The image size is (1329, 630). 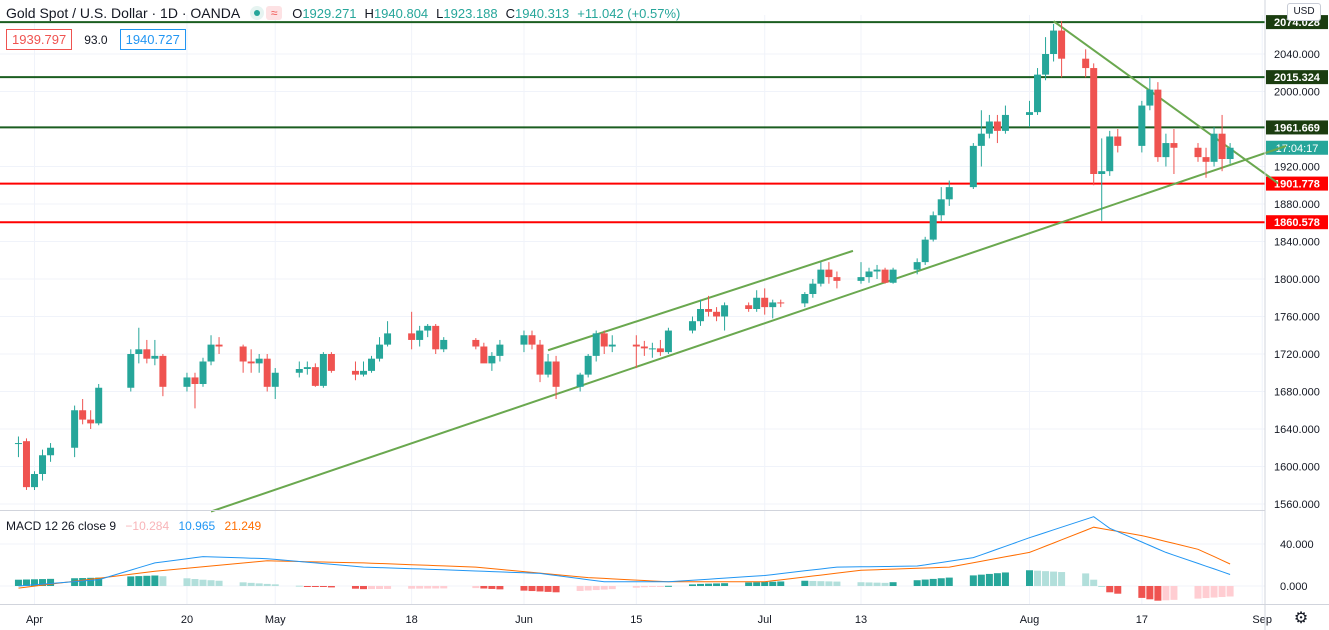 What do you see at coordinates (369, 13) in the screenshot?
I see `high-label: H` at bounding box center [369, 13].